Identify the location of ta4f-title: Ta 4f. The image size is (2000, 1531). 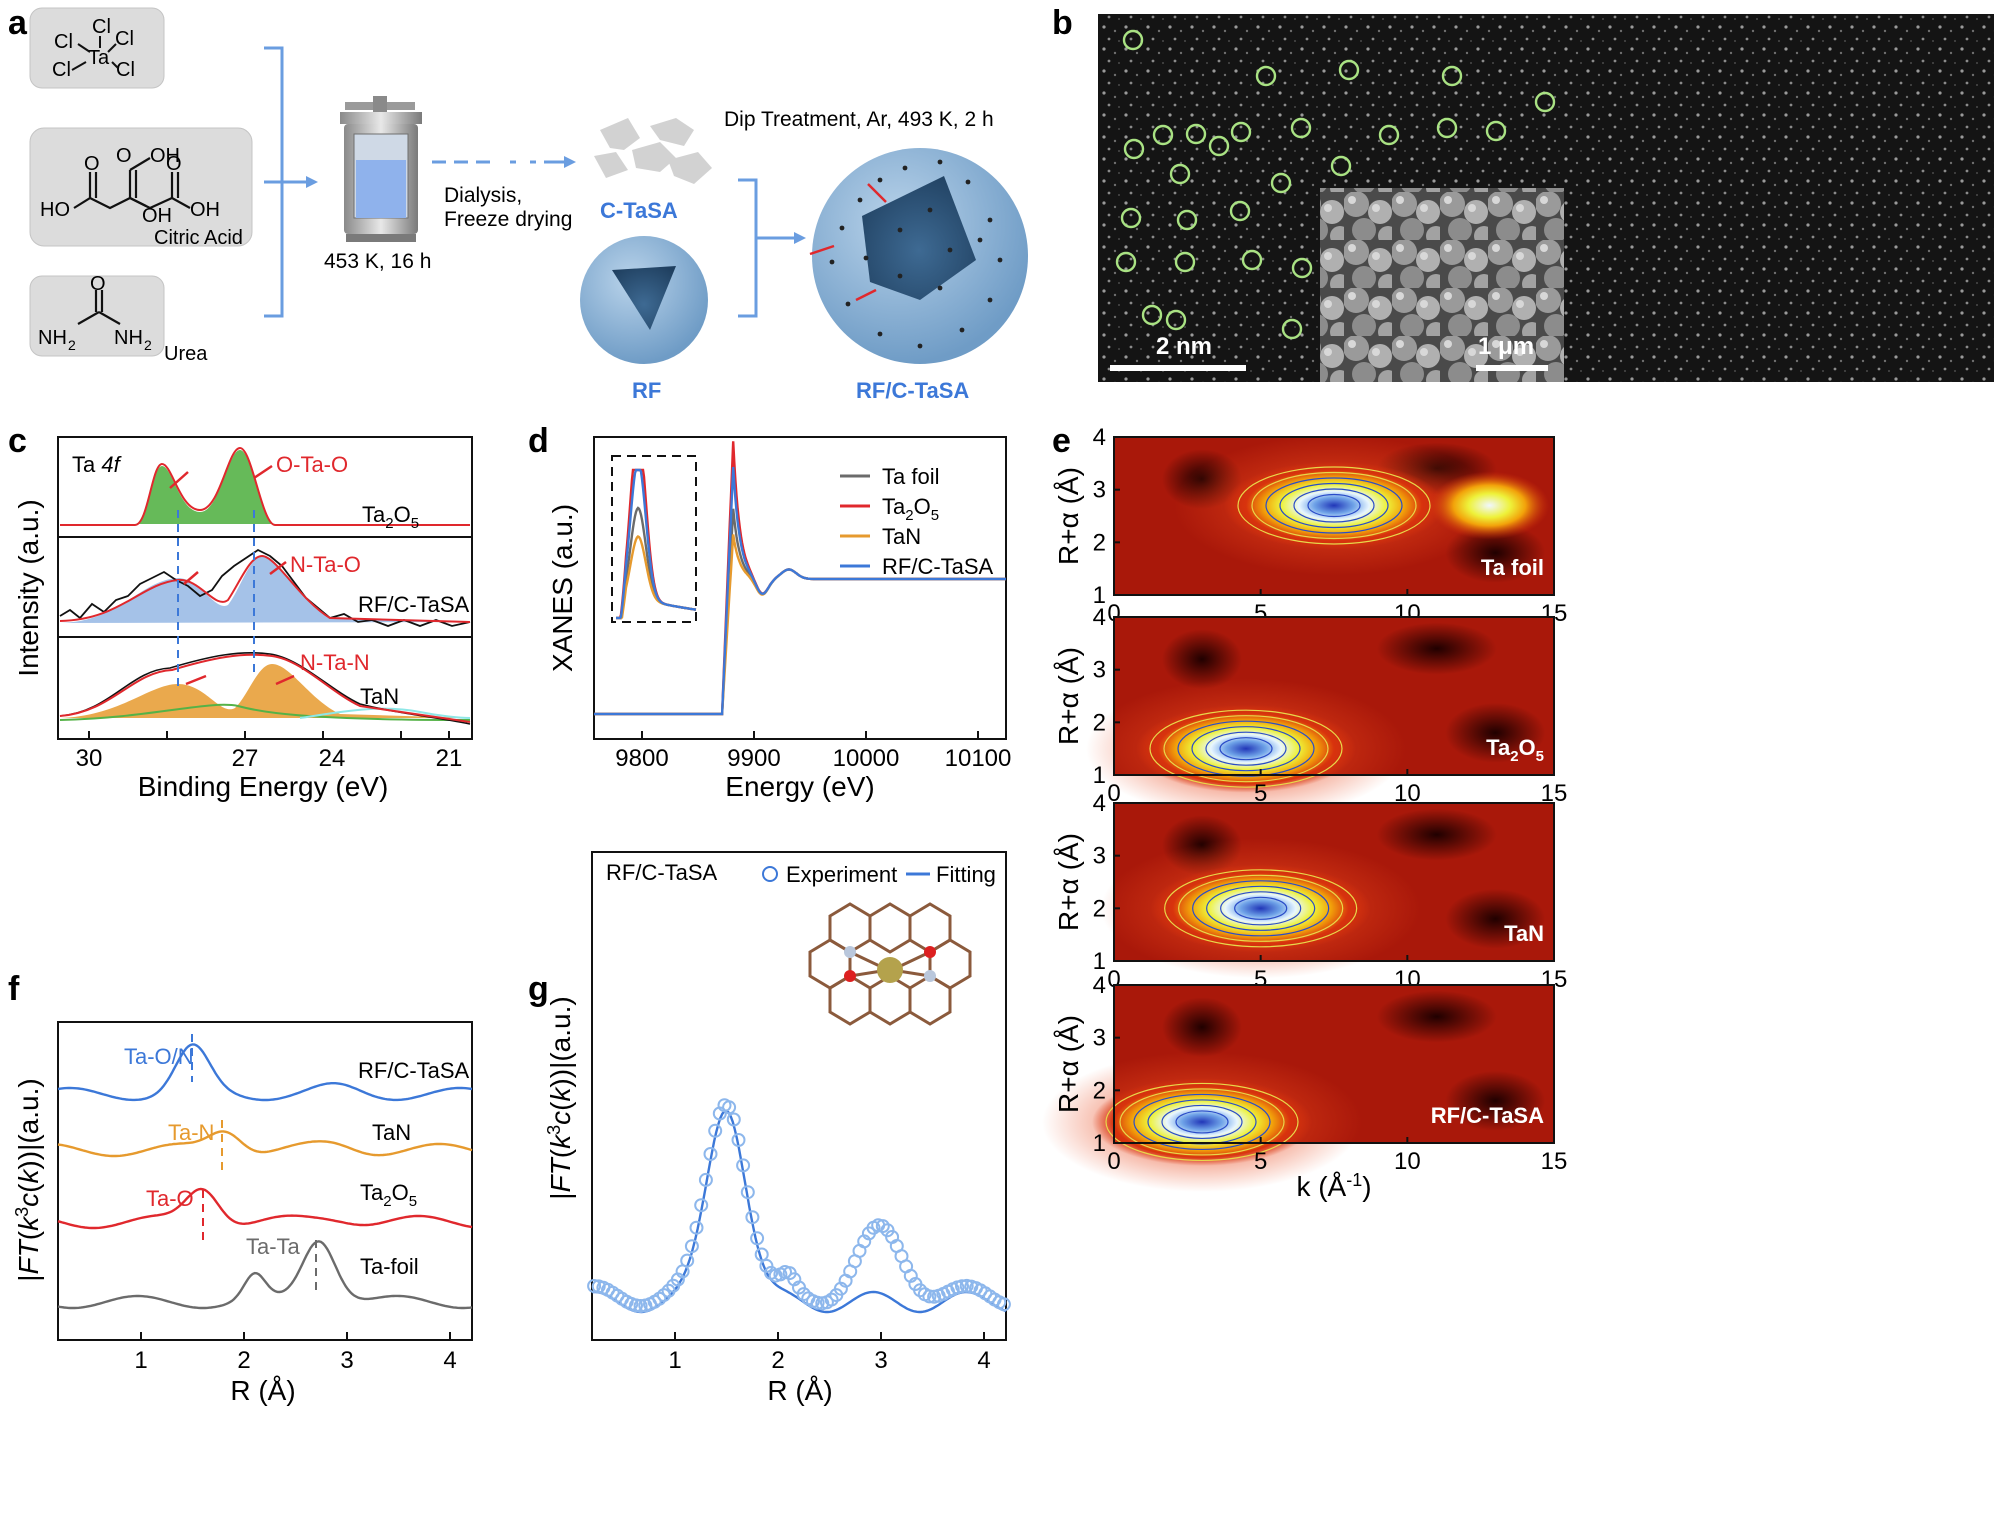
(97, 464).